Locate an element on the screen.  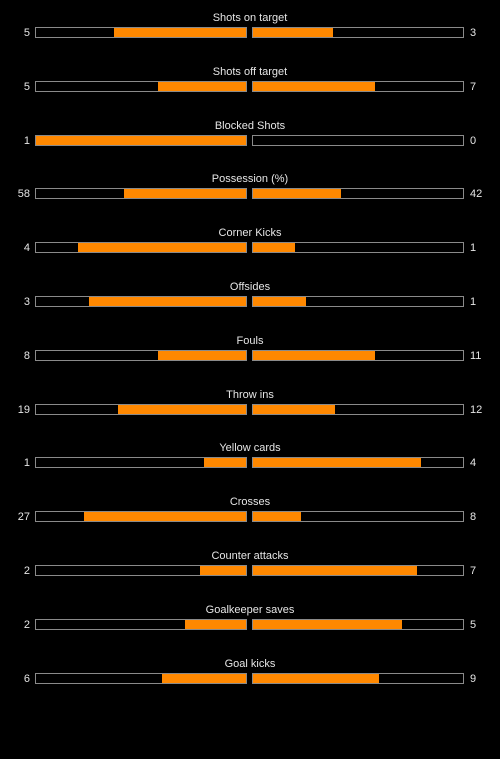
home-value: 3 is located at coordinates (26, 301).